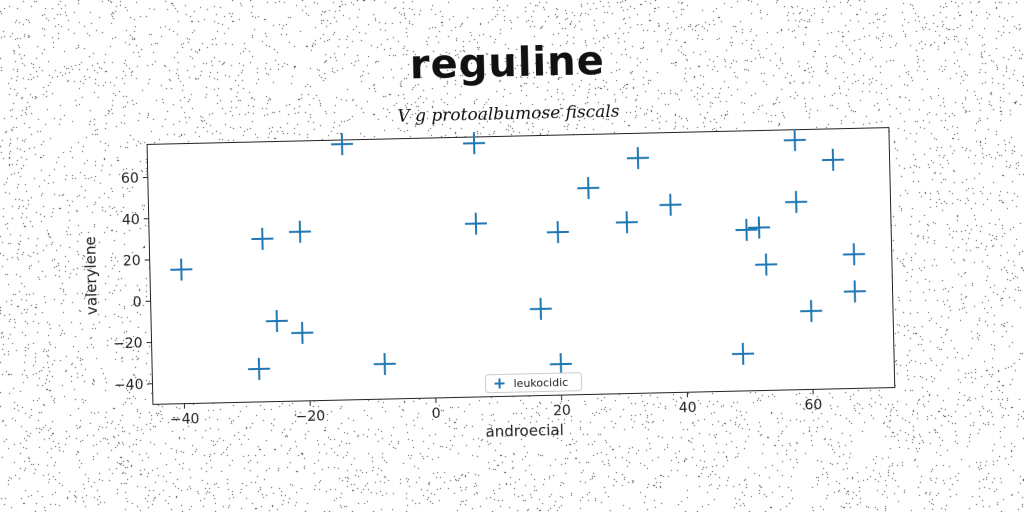 This screenshot has width=1024, height=524. What do you see at coordinates (137, 302) in the screenshot?
I see `y-tick-label: 0` at bounding box center [137, 302].